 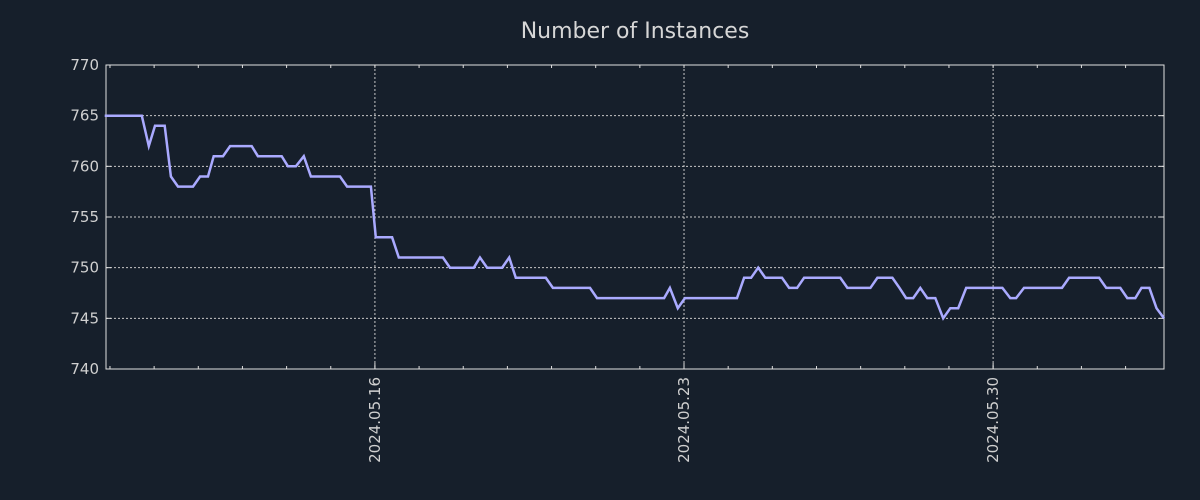 I want to click on x-tick-label: 2024.05.16, so click(x=375, y=420).